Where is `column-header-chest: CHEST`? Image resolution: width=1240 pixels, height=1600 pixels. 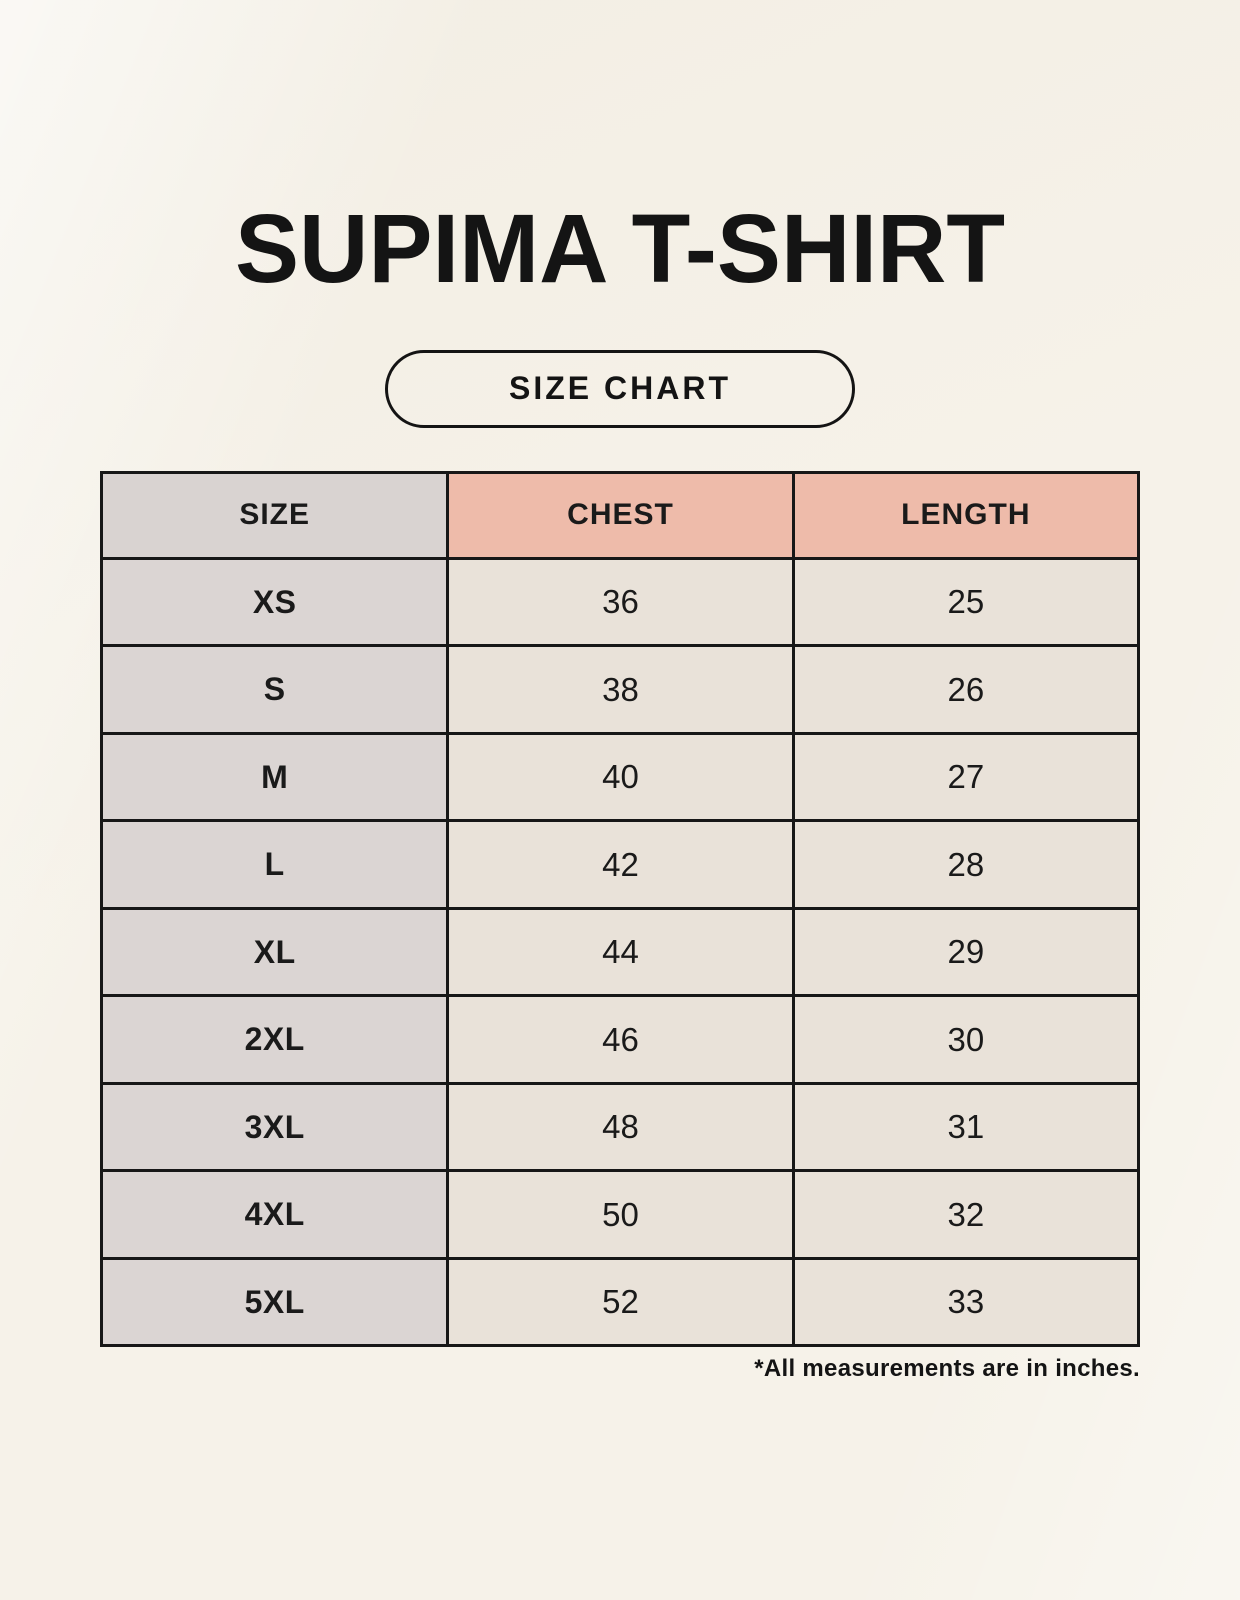 column-header-chest: CHEST is located at coordinates (620, 515).